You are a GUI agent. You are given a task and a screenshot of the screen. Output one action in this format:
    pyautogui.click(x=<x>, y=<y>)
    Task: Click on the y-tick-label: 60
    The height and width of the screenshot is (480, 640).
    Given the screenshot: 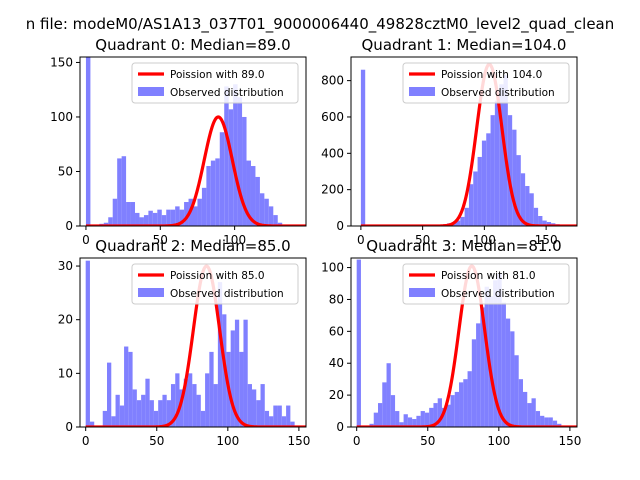 What is the action you would take?
    pyautogui.click(x=336, y=331)
    